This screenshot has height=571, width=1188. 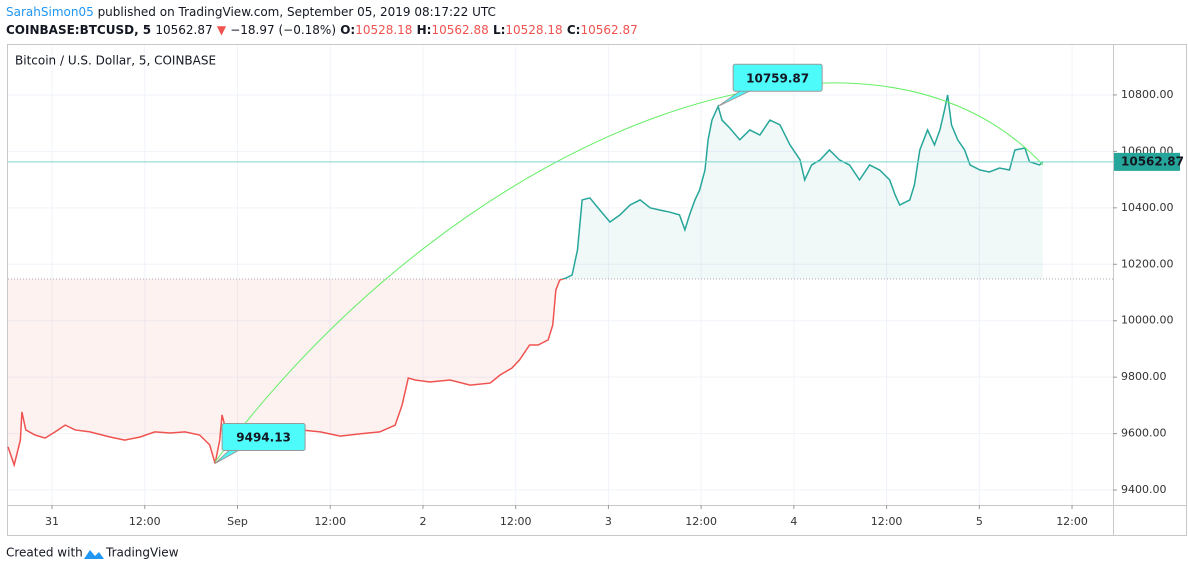 What do you see at coordinates (222, 30) in the screenshot?
I see `arrow: ▼` at bounding box center [222, 30].